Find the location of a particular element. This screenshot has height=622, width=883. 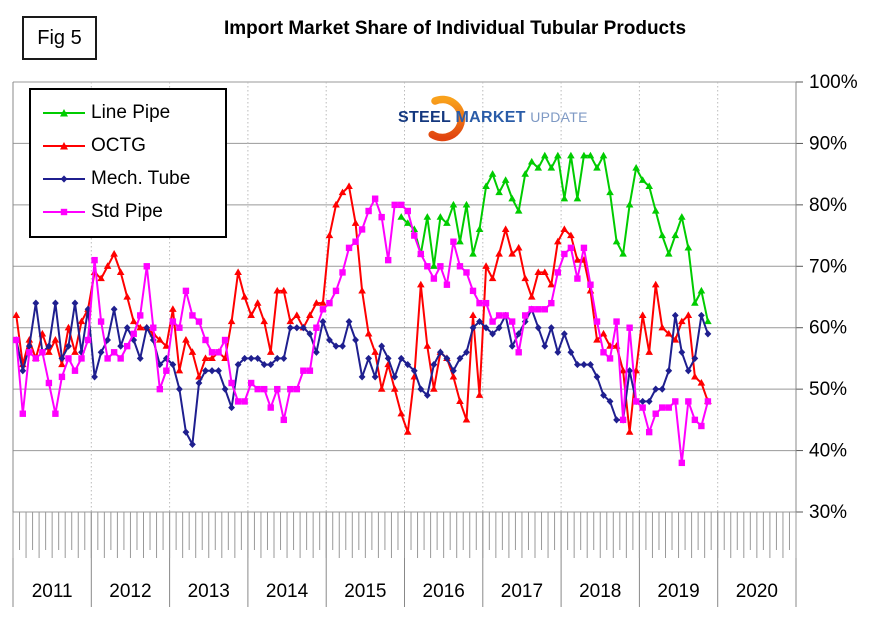

mech-tube-legend-marker-icon is located at coordinates (64, 178).